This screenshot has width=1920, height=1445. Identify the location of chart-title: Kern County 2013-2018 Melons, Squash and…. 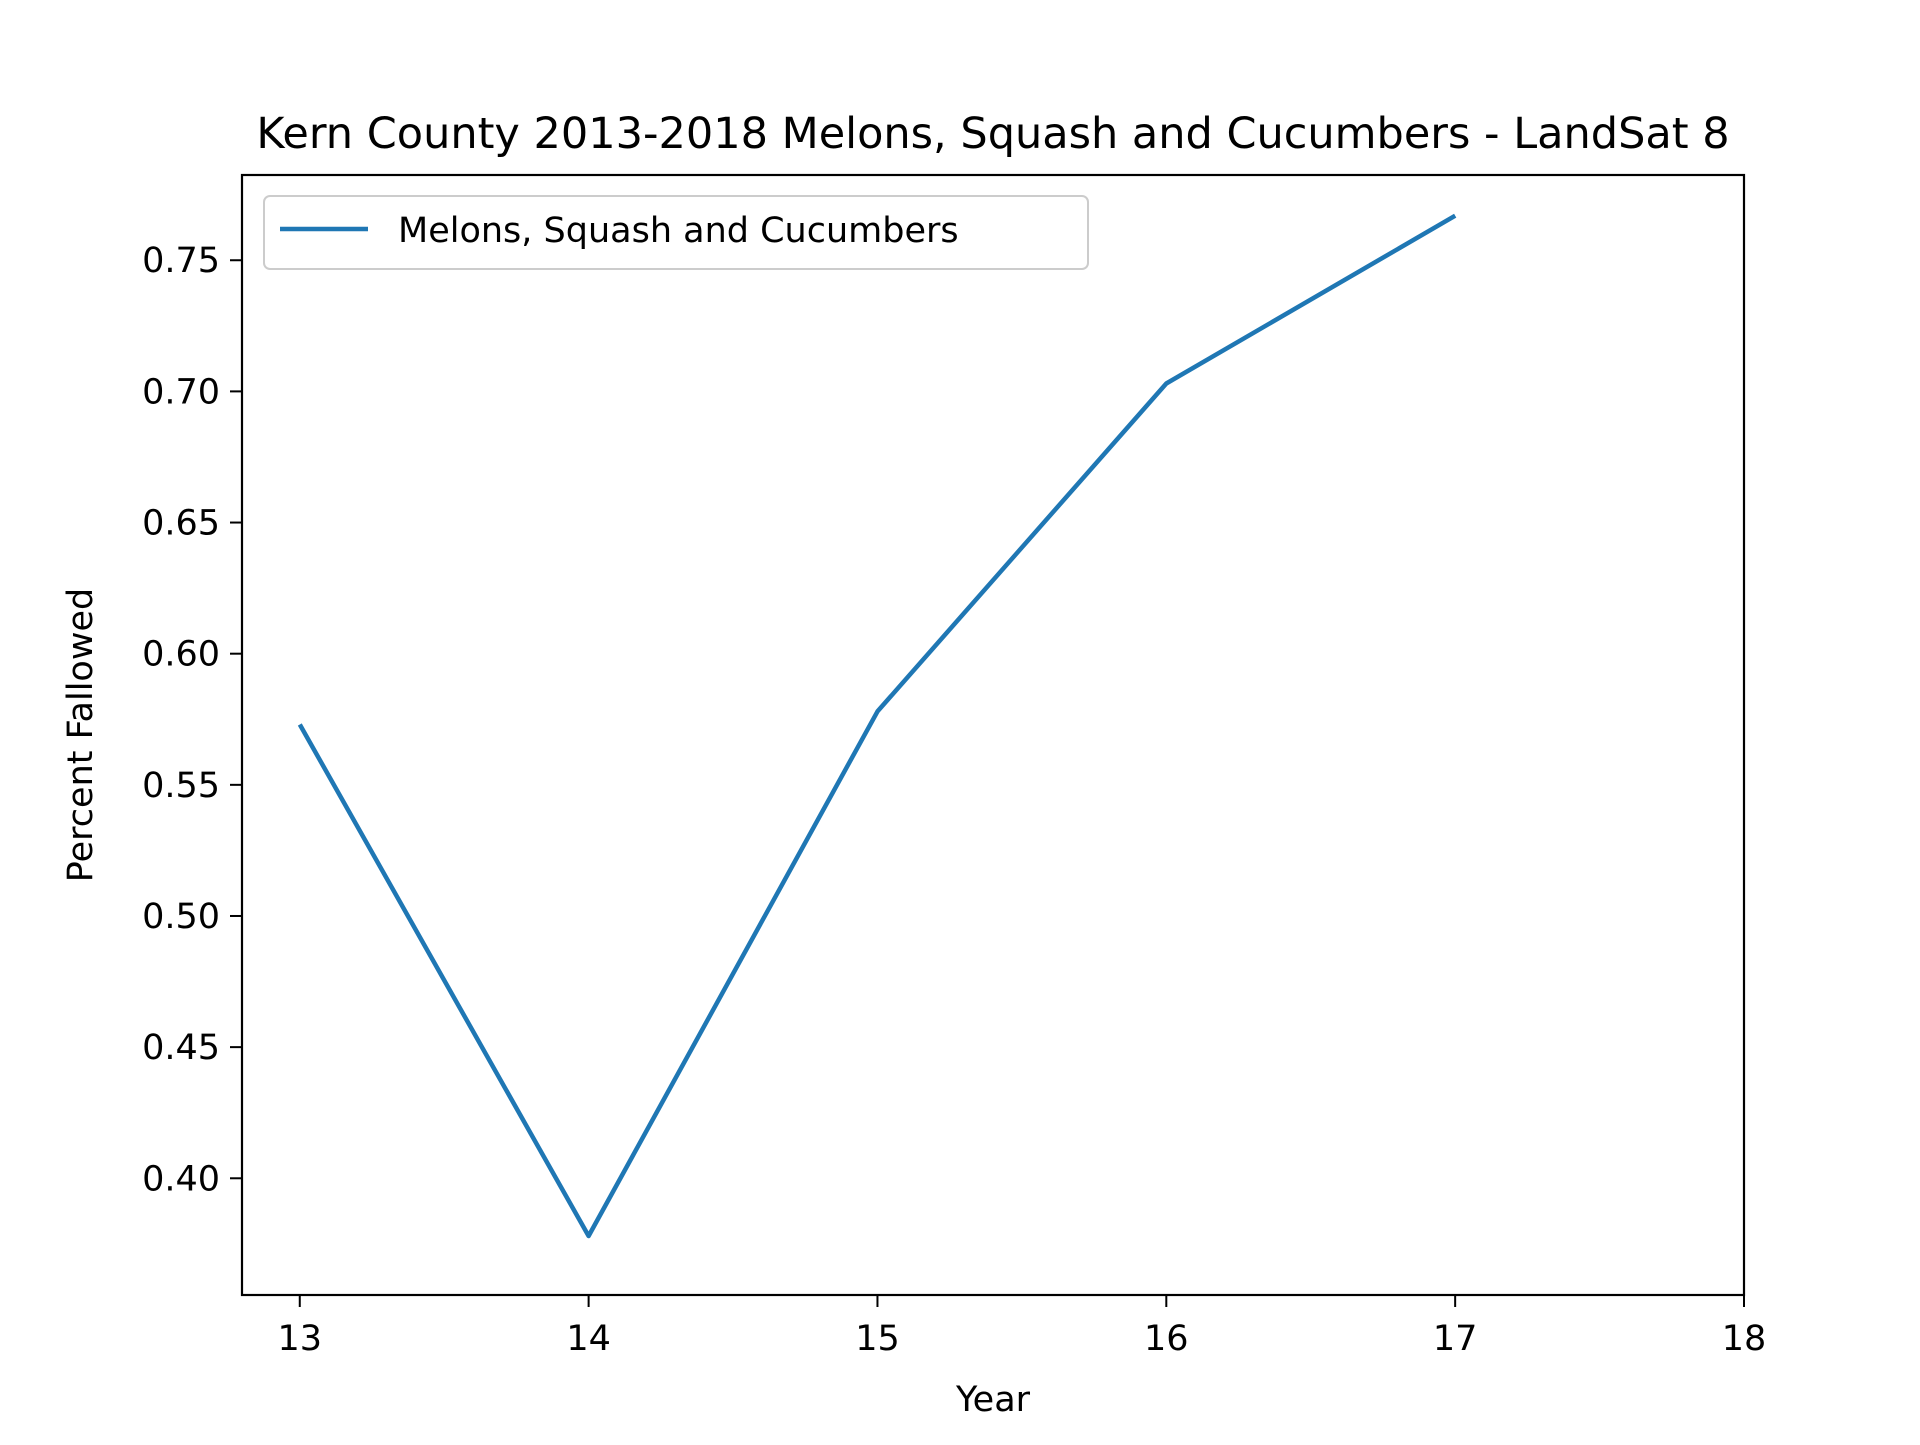
(992, 134).